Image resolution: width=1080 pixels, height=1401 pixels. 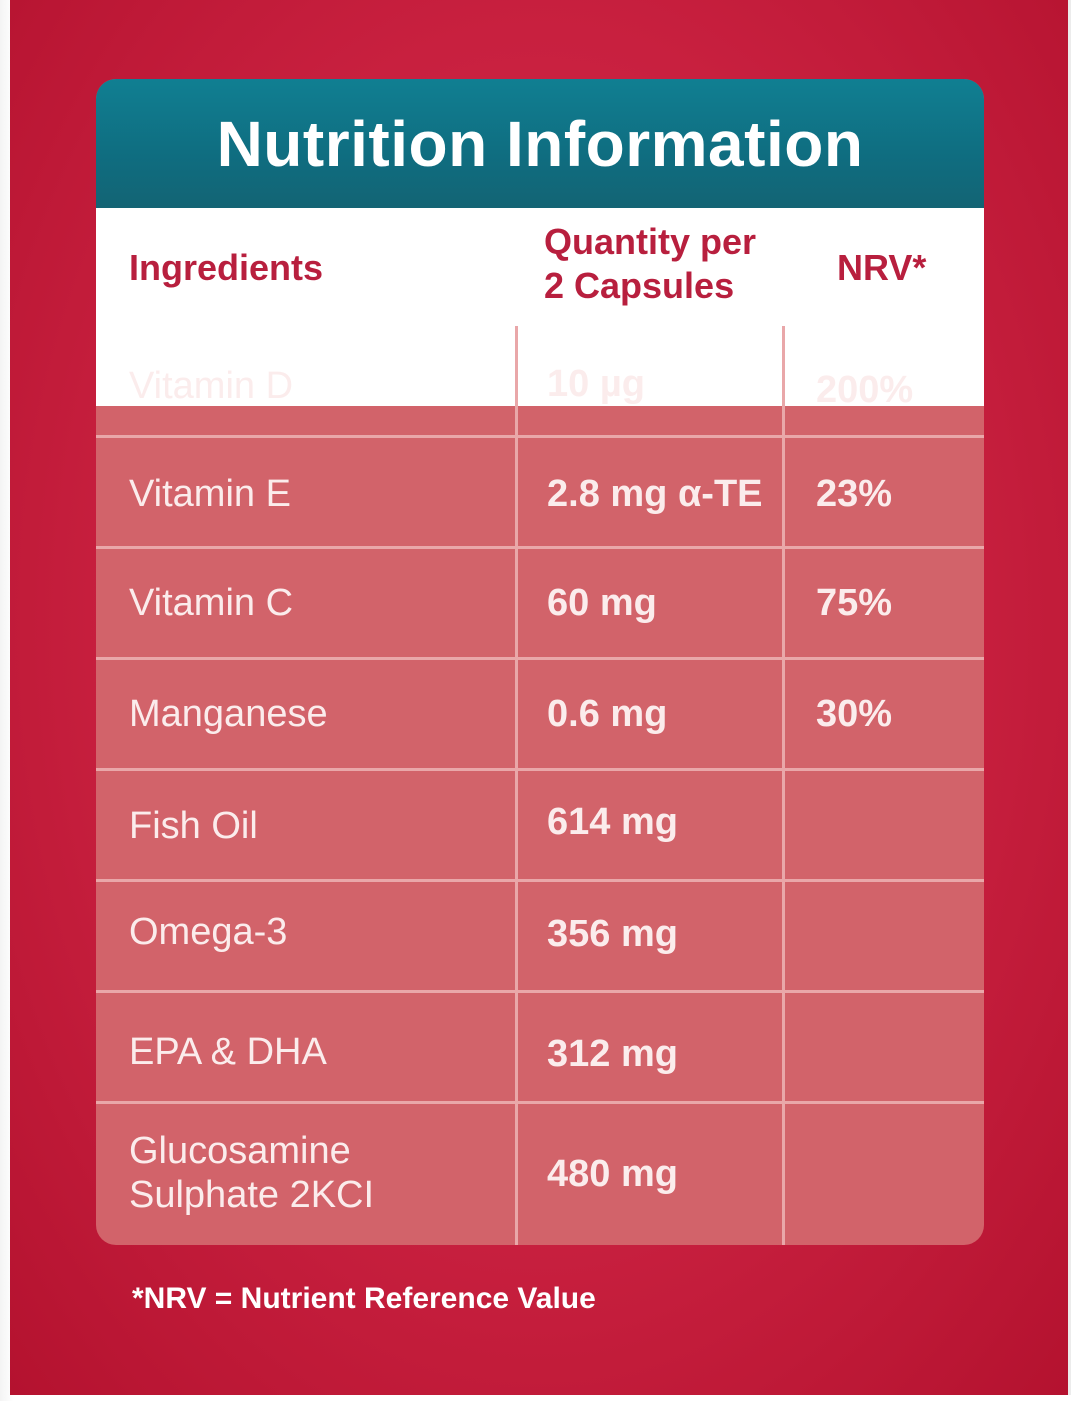 I want to click on row-vitamin-d-nrv: 200%, so click(x=865, y=390).